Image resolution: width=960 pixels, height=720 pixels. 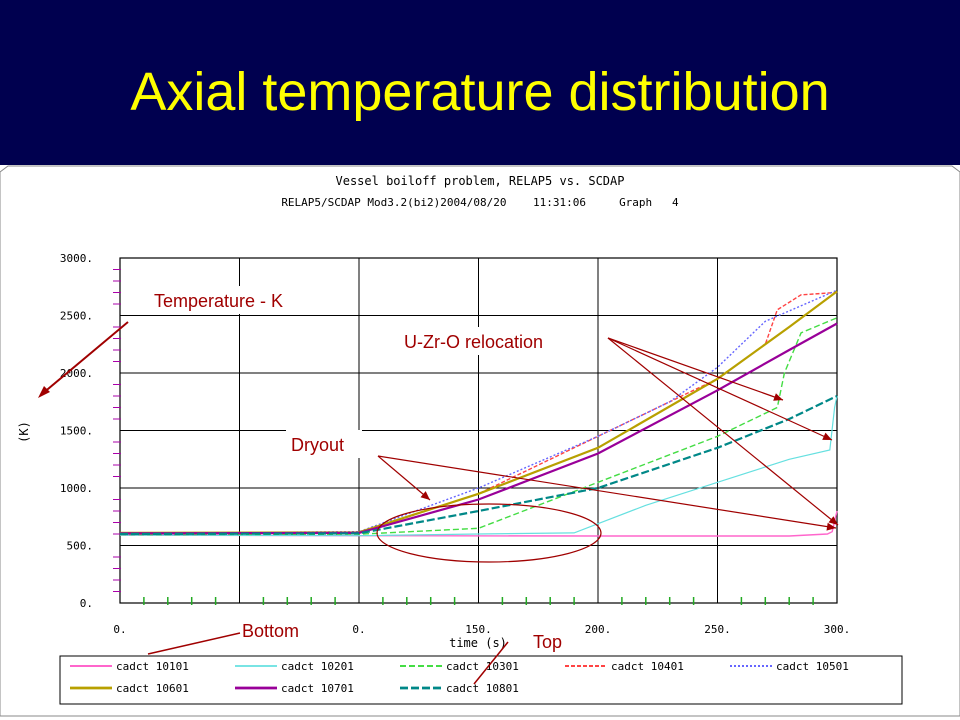 I want to click on legend-label: cadct 10301, so click(x=482, y=666).